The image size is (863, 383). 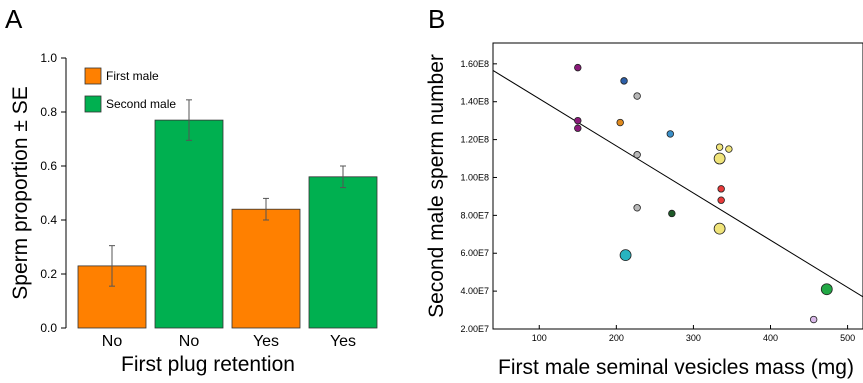 I want to click on y-tick-label: 2.00E7, so click(x=474, y=329).